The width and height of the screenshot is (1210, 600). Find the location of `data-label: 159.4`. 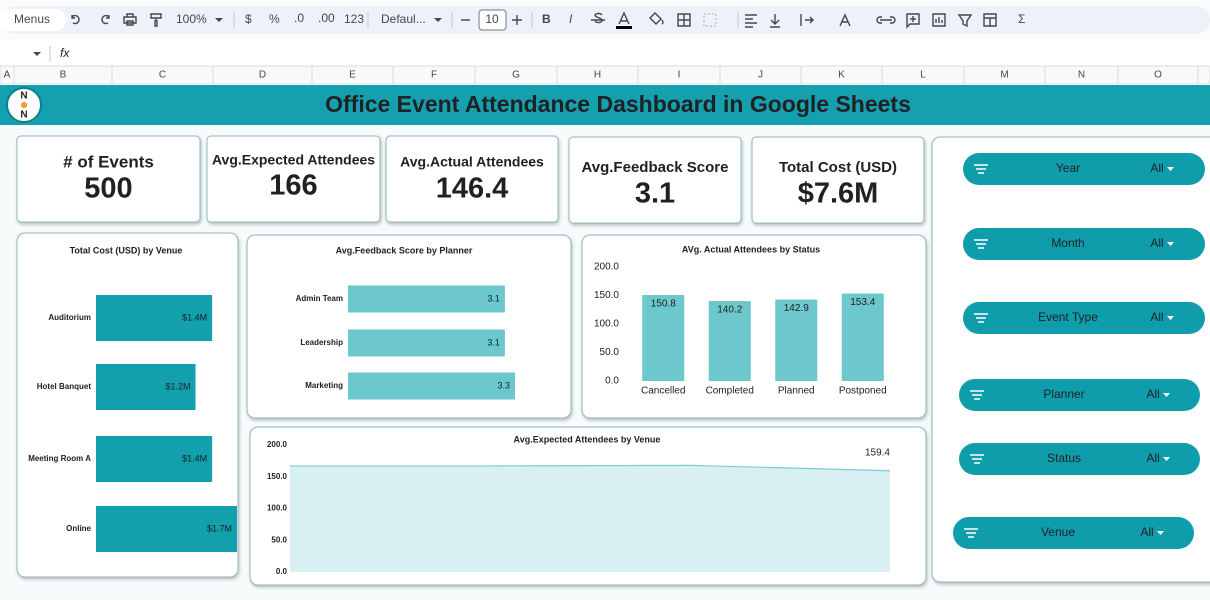

data-label: 159.4 is located at coordinates (877, 452).